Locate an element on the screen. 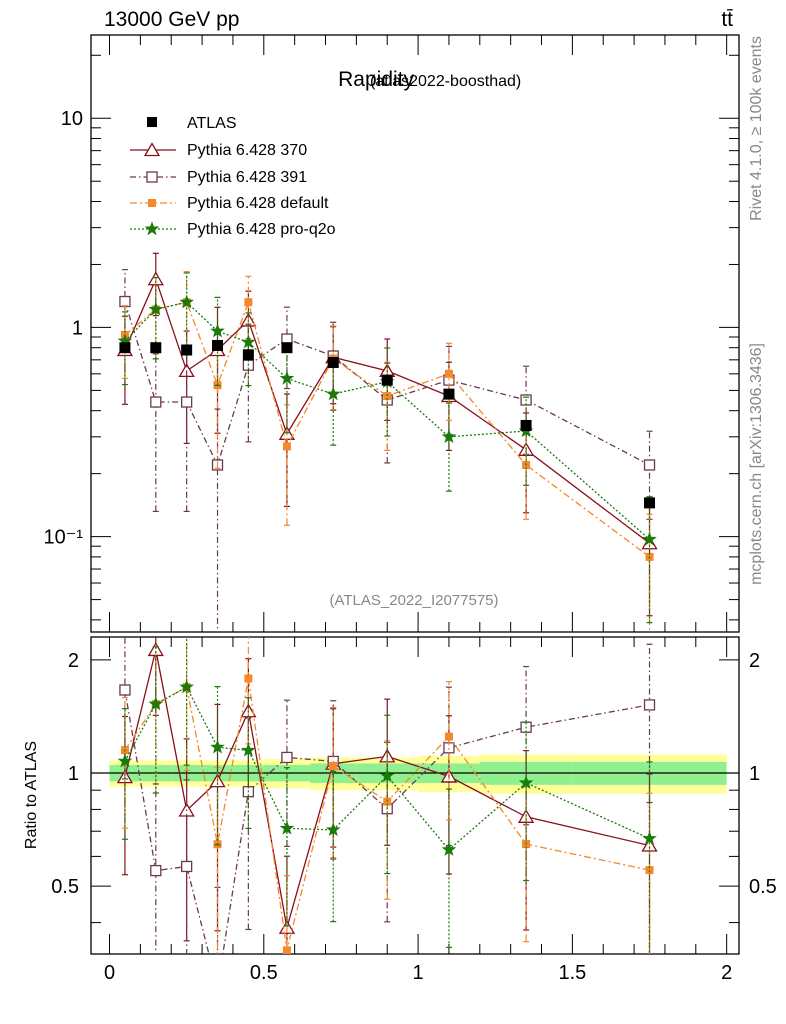  legend-entry-p391: Pythia 6.428 391 is located at coordinates (218, 177).